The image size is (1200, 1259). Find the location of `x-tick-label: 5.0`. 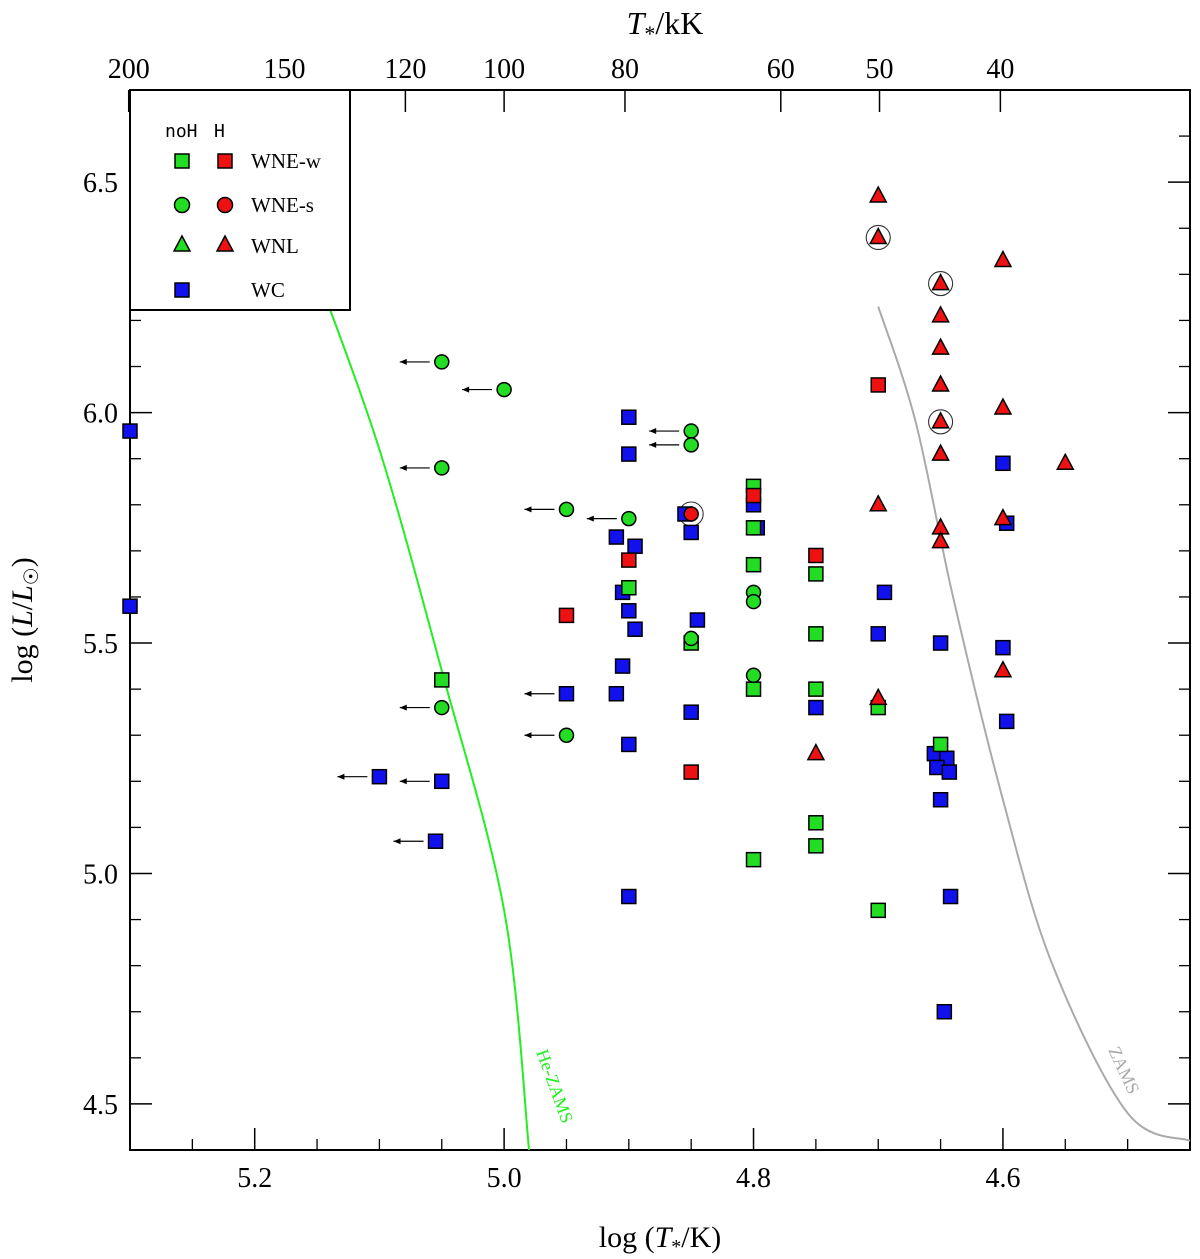

x-tick-label: 5.0 is located at coordinates (504, 1178).